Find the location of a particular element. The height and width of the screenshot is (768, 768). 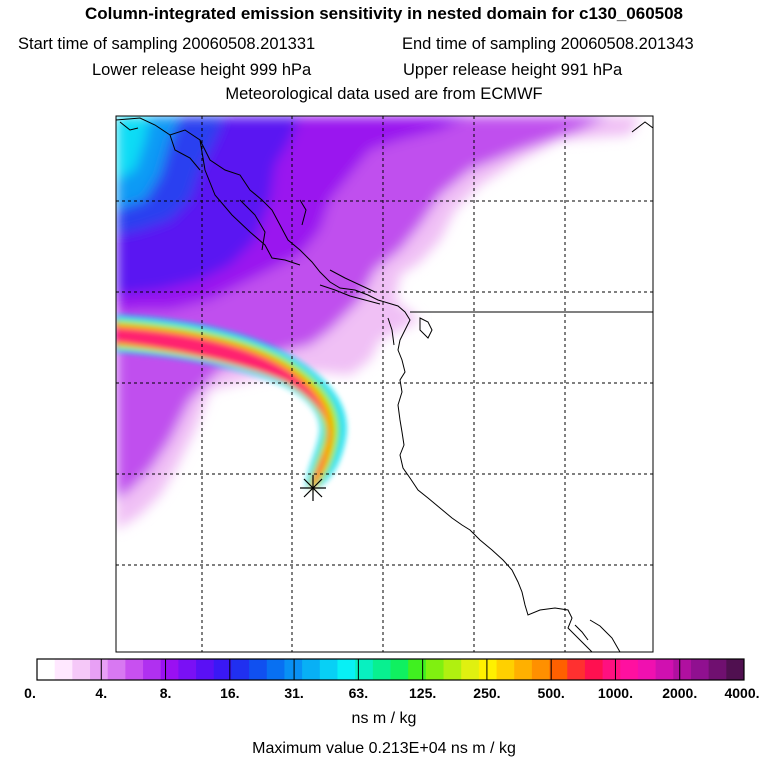

colorbar-tick-label: 31. is located at coordinates (294, 693).